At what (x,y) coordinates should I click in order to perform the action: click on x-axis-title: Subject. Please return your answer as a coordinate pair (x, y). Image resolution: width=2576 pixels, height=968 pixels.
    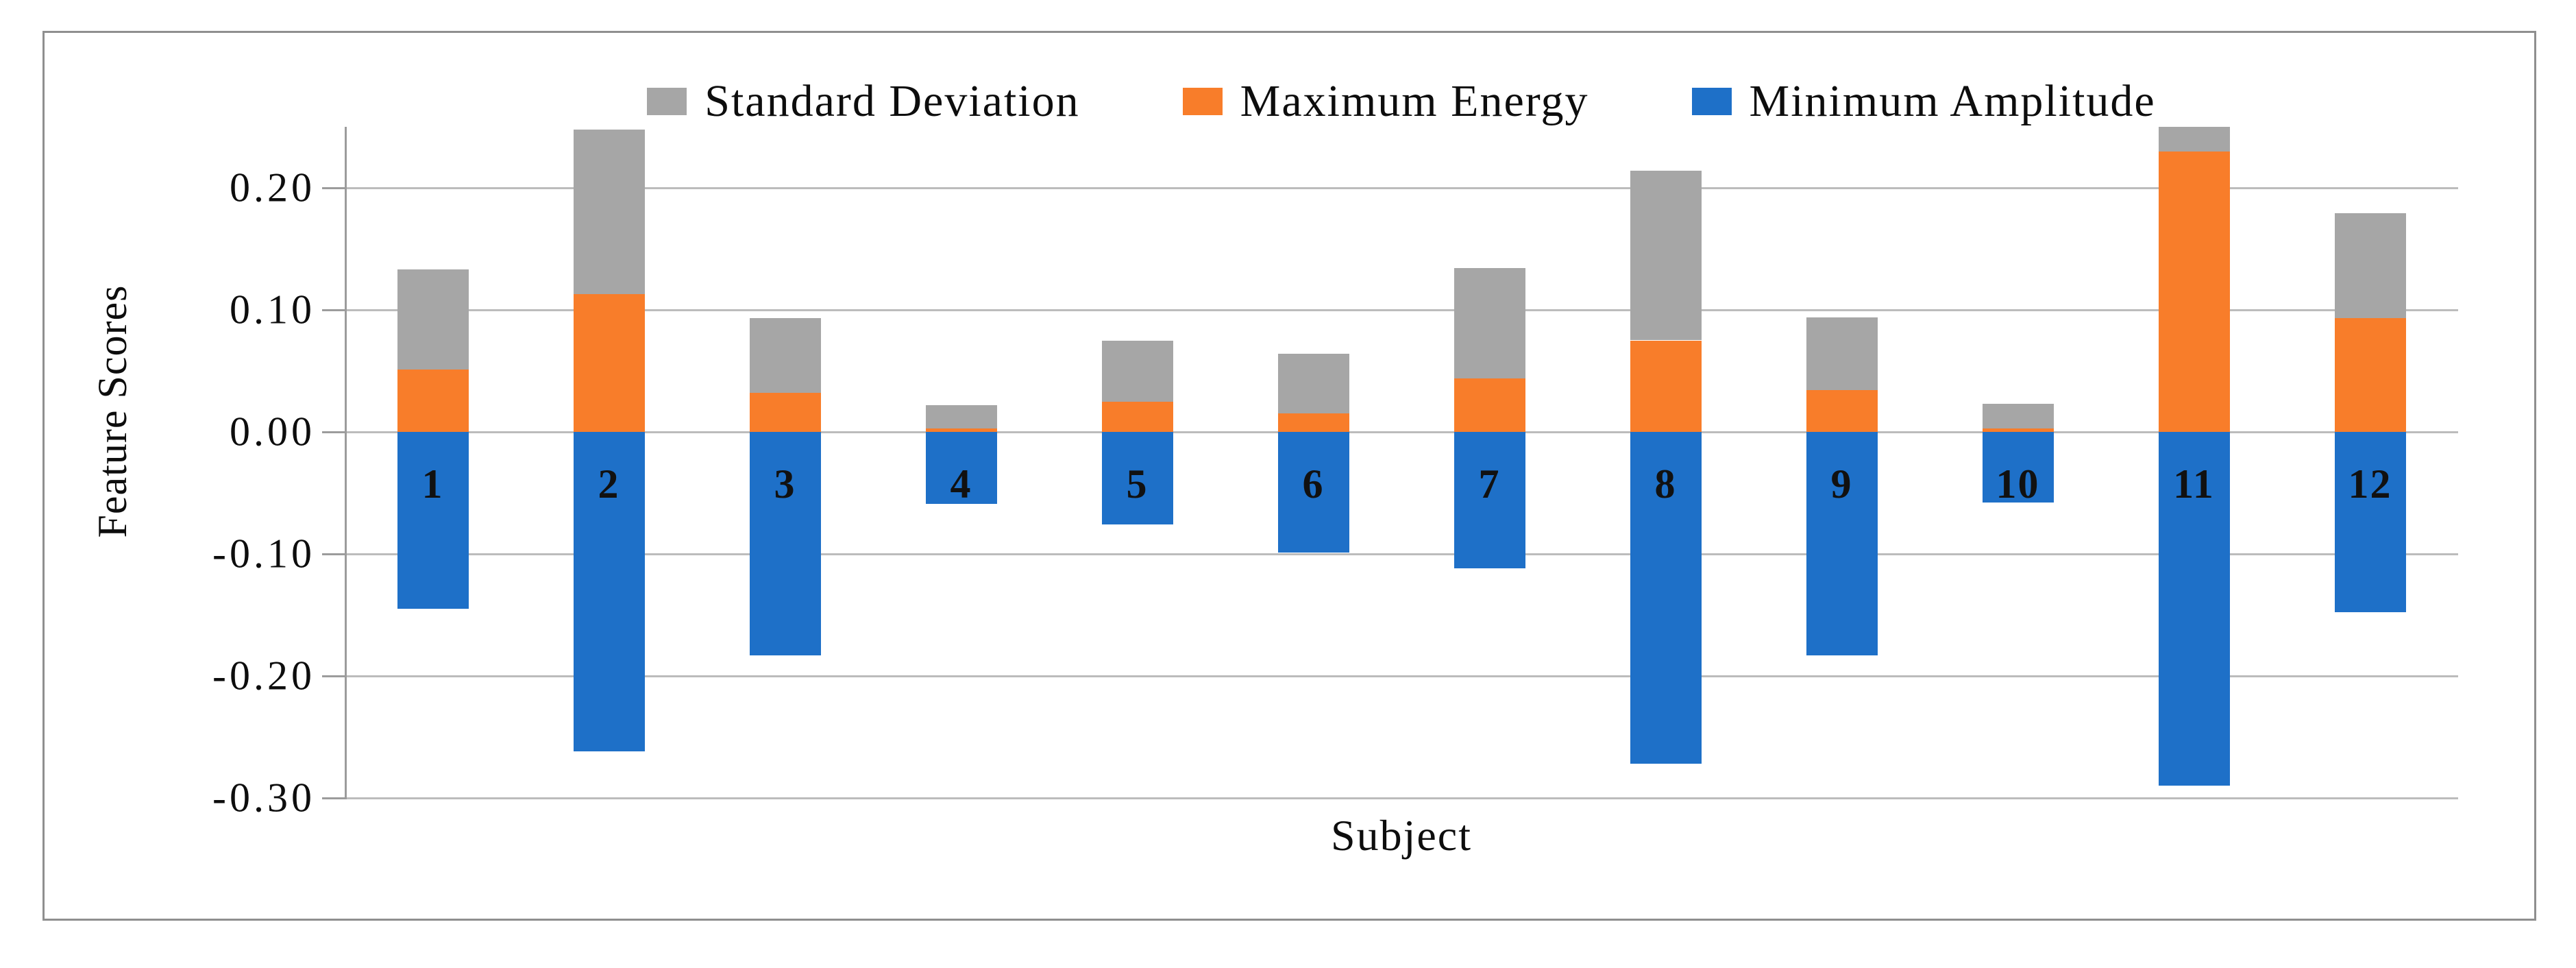
    Looking at the image, I should click on (1402, 835).